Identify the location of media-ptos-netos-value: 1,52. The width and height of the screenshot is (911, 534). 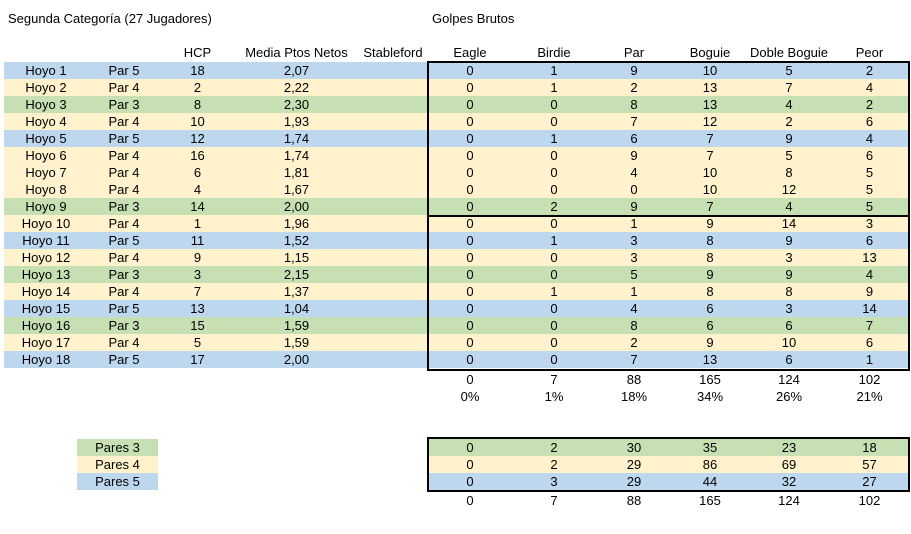
(296, 240).